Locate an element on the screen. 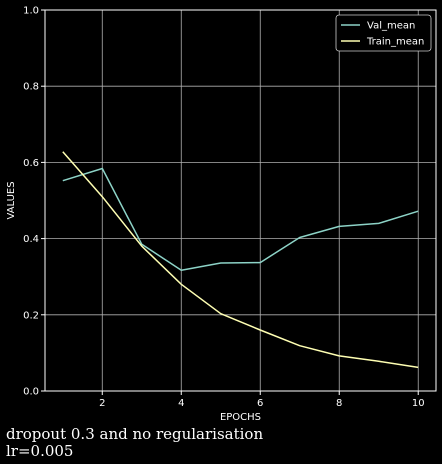 The height and width of the screenshot is (464, 442). y-tick-label: 0.8 is located at coordinates (31, 87).